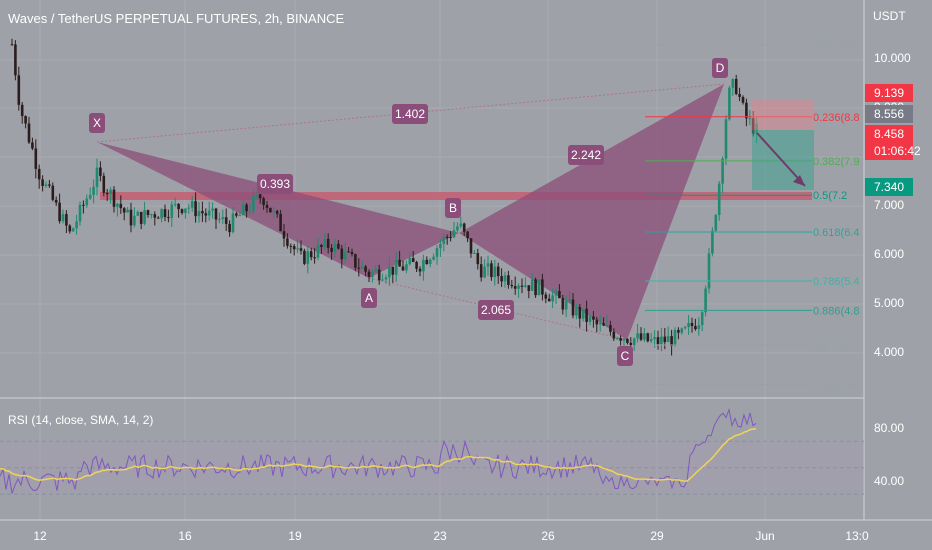  Describe the element at coordinates (451, 536) in the screenshot. I see `time-axis: 12 16 19 23 26 29 Jun 13:0` at that location.